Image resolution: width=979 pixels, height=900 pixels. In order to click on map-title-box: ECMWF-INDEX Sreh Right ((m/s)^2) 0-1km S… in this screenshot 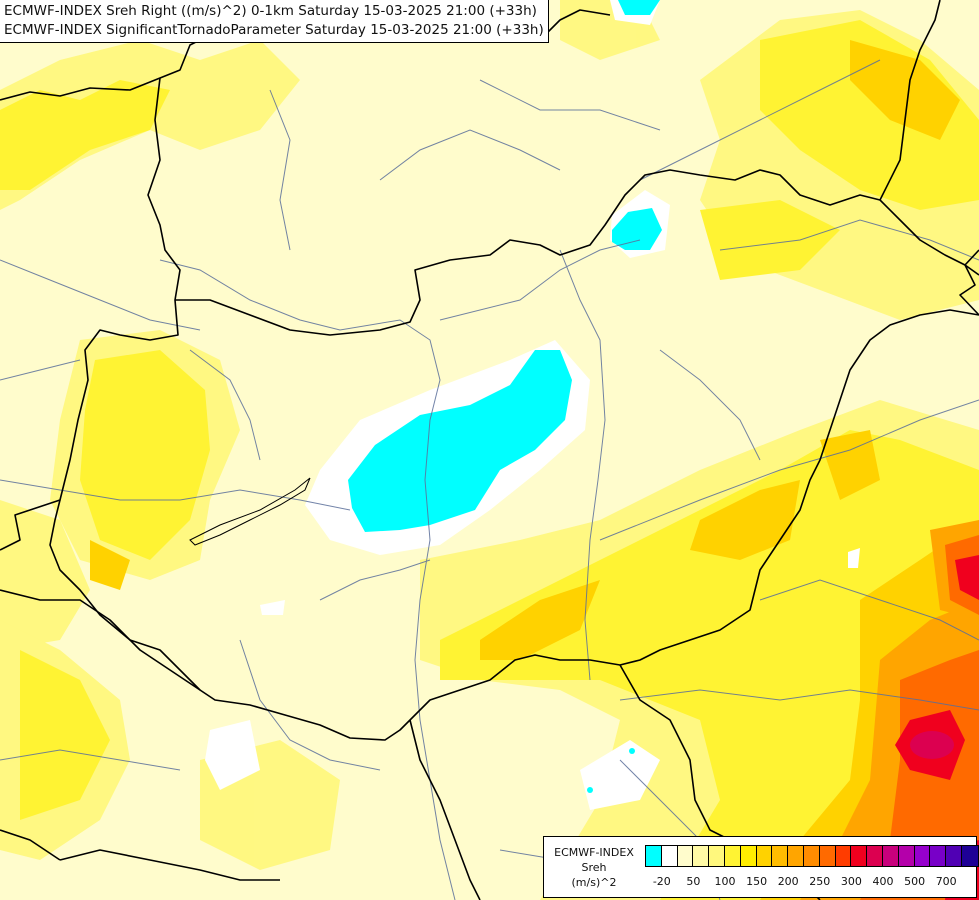, I will do `click(274, 21)`.